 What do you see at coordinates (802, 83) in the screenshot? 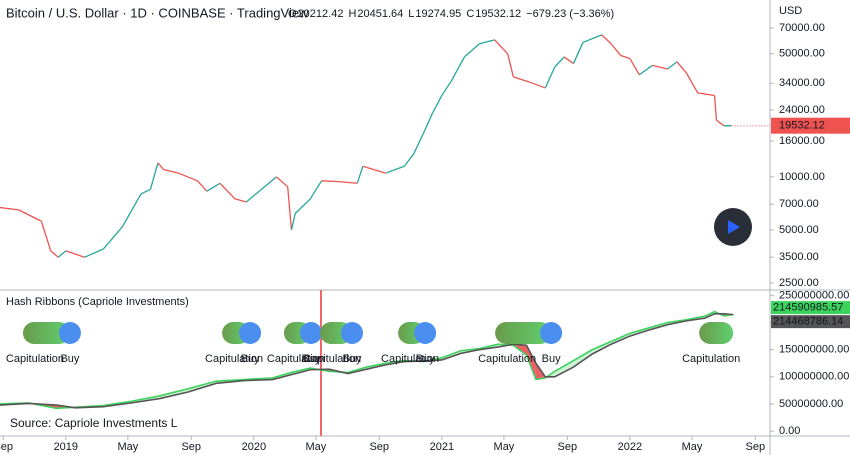
I see `y-tick-label: 34000.00` at bounding box center [802, 83].